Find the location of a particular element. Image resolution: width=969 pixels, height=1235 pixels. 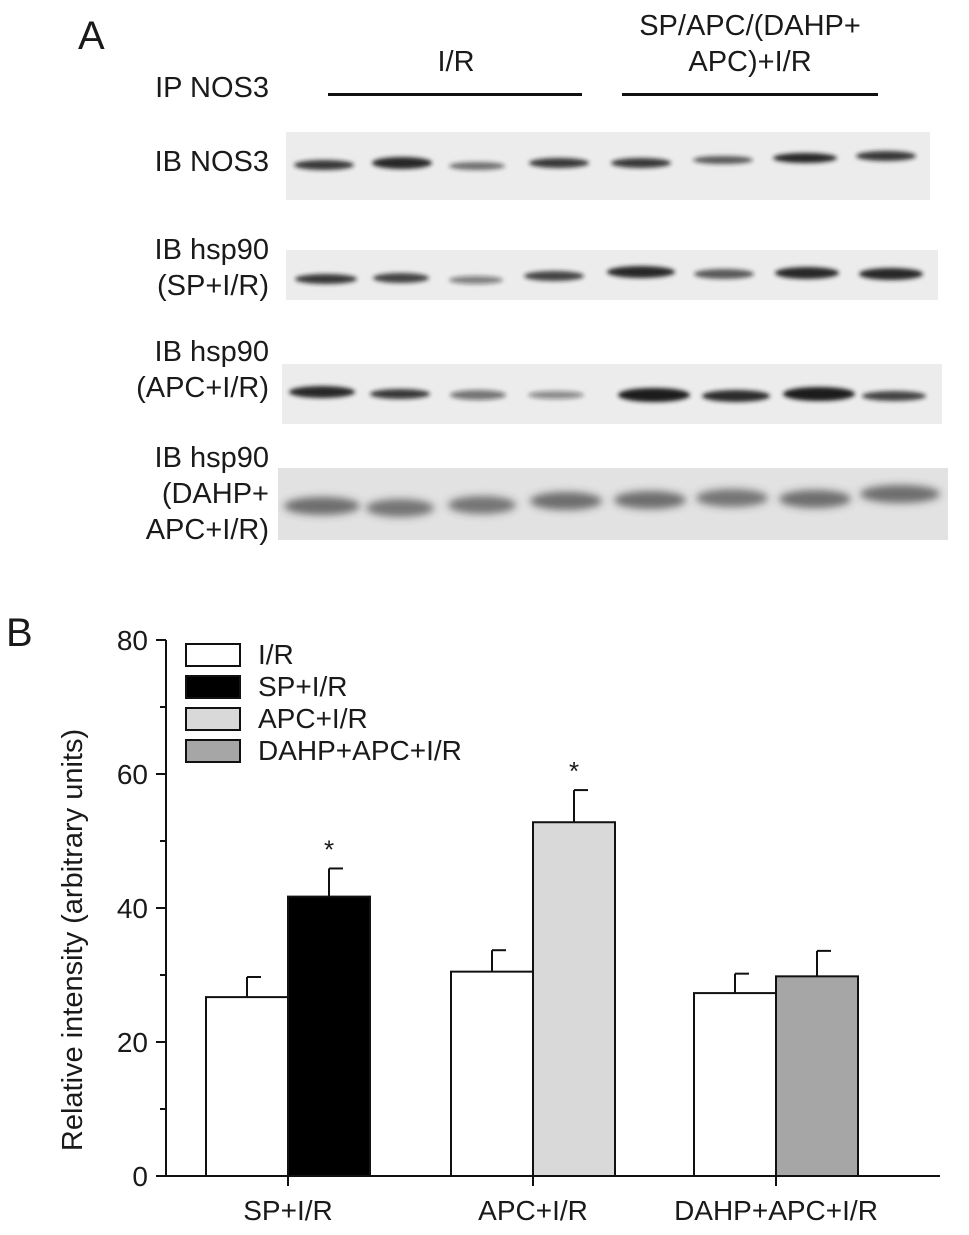

y-tick-label: 40 is located at coordinates (132, 908).